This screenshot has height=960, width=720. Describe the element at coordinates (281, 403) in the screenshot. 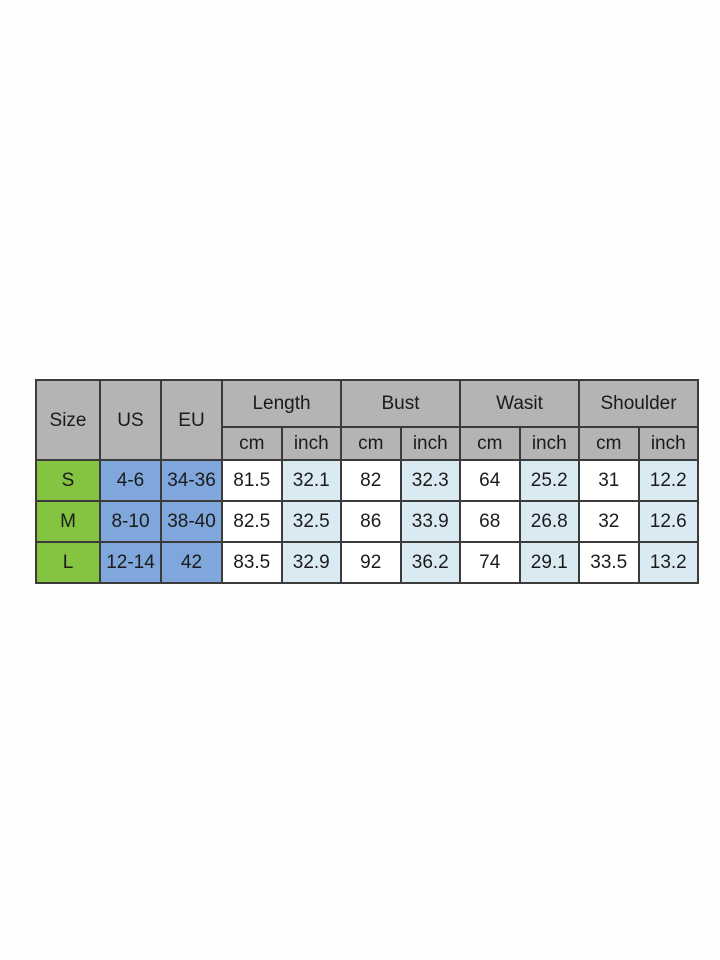

I see `header-group-length: Length` at that location.